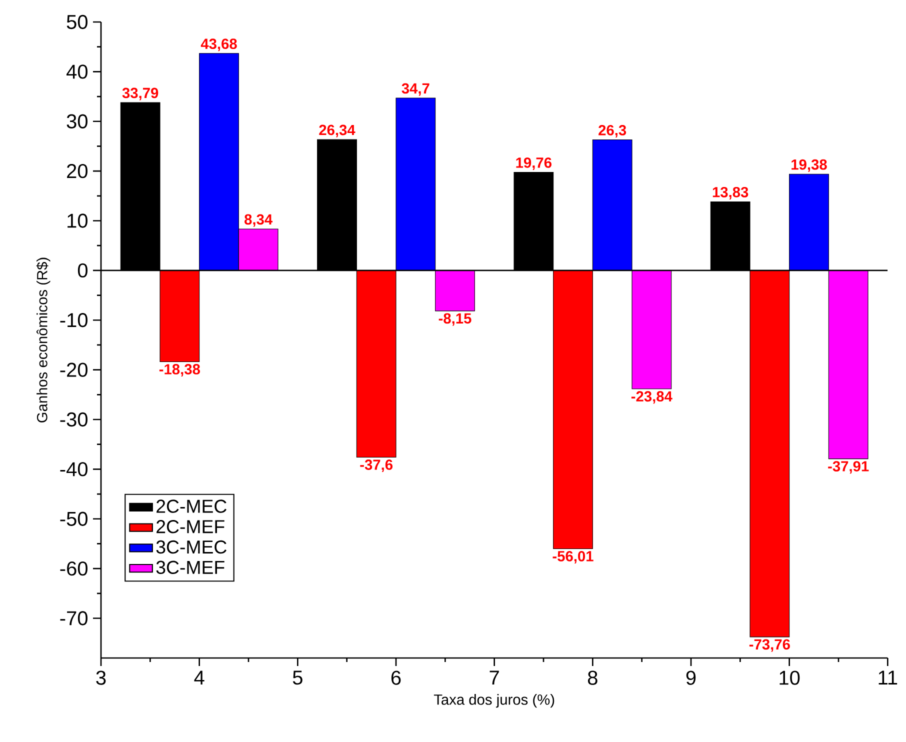 This screenshot has width=906, height=742. Describe the element at coordinates (612, 131) in the screenshot. I see `data-label: 26,3` at that location.